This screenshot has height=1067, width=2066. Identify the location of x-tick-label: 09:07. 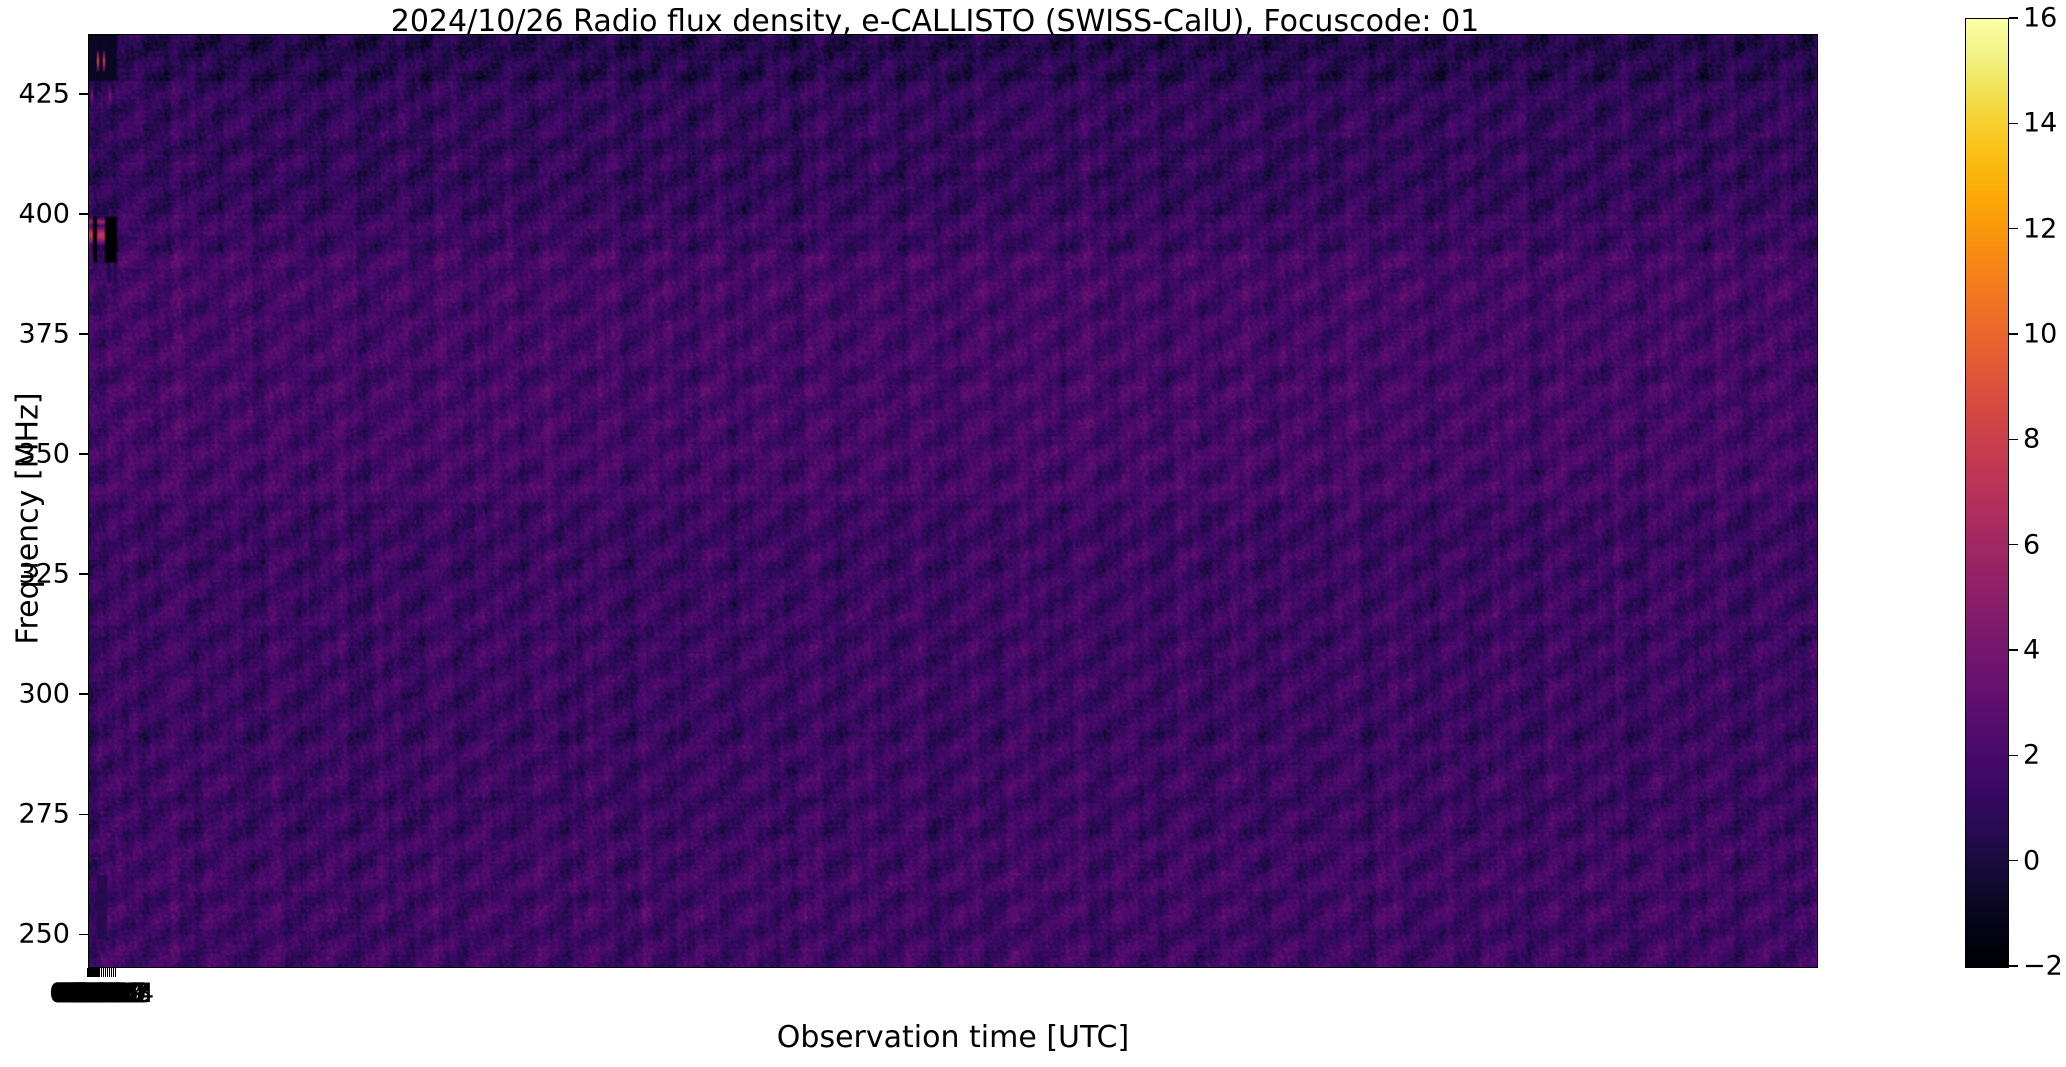
(101, 993).